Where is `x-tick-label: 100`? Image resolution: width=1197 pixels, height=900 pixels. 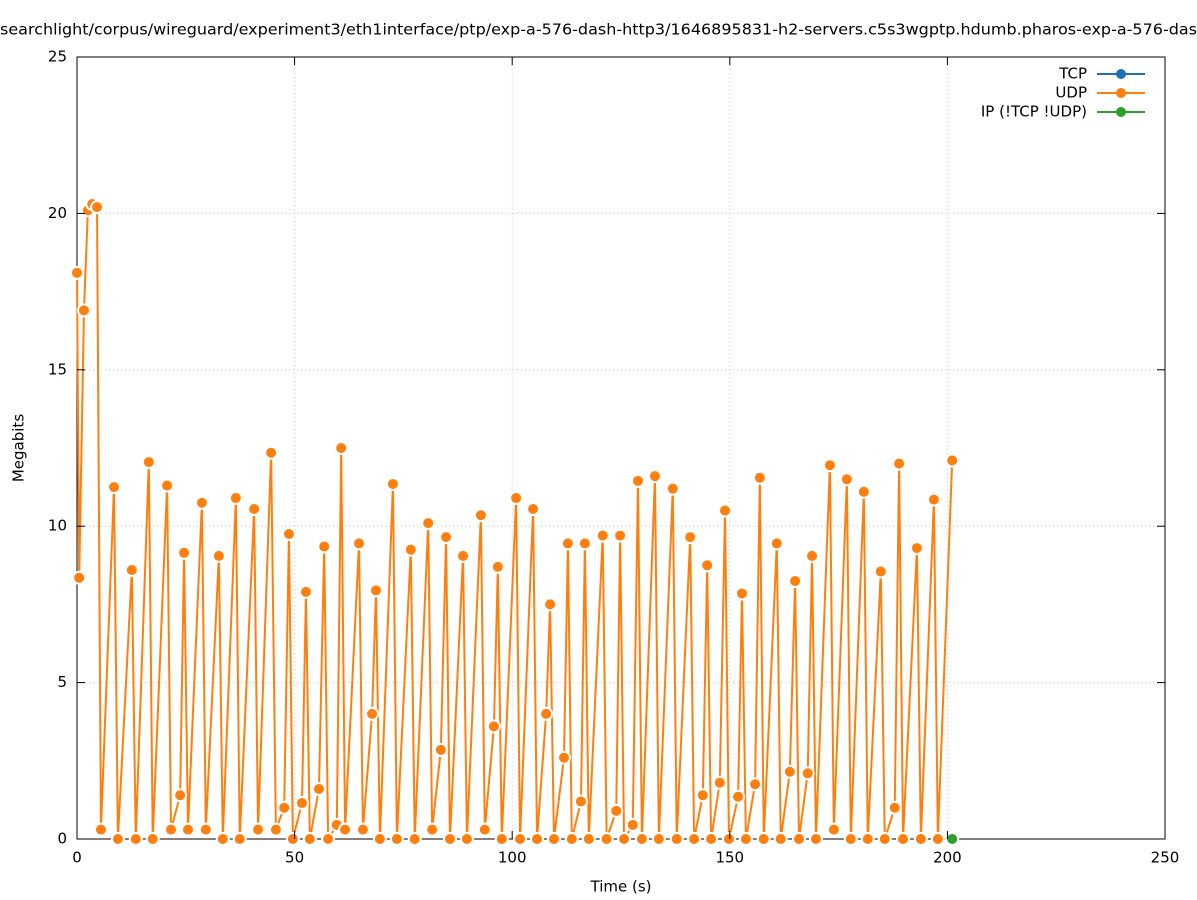 x-tick-label: 100 is located at coordinates (512, 858).